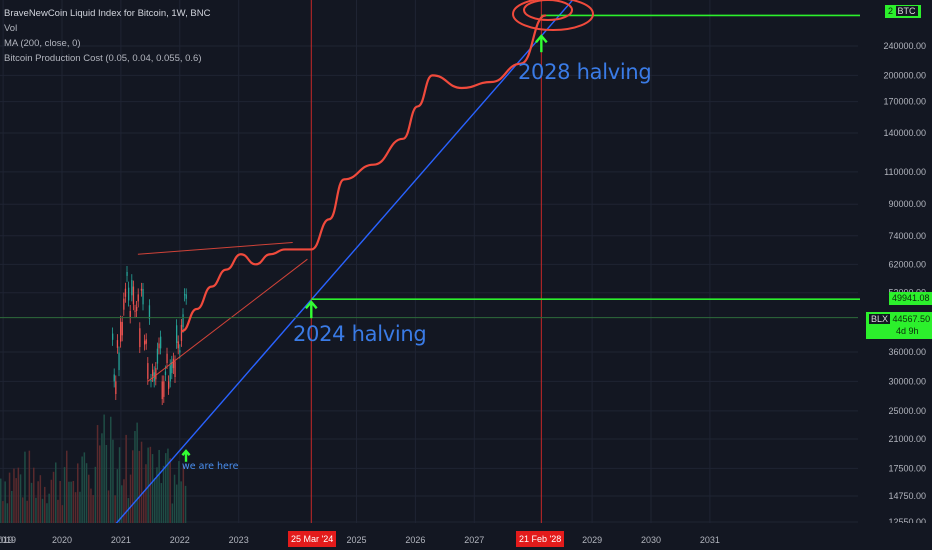  What do you see at coordinates (904, 133) in the screenshot?
I see `y-tick-label: 140000.00` at bounding box center [904, 133].